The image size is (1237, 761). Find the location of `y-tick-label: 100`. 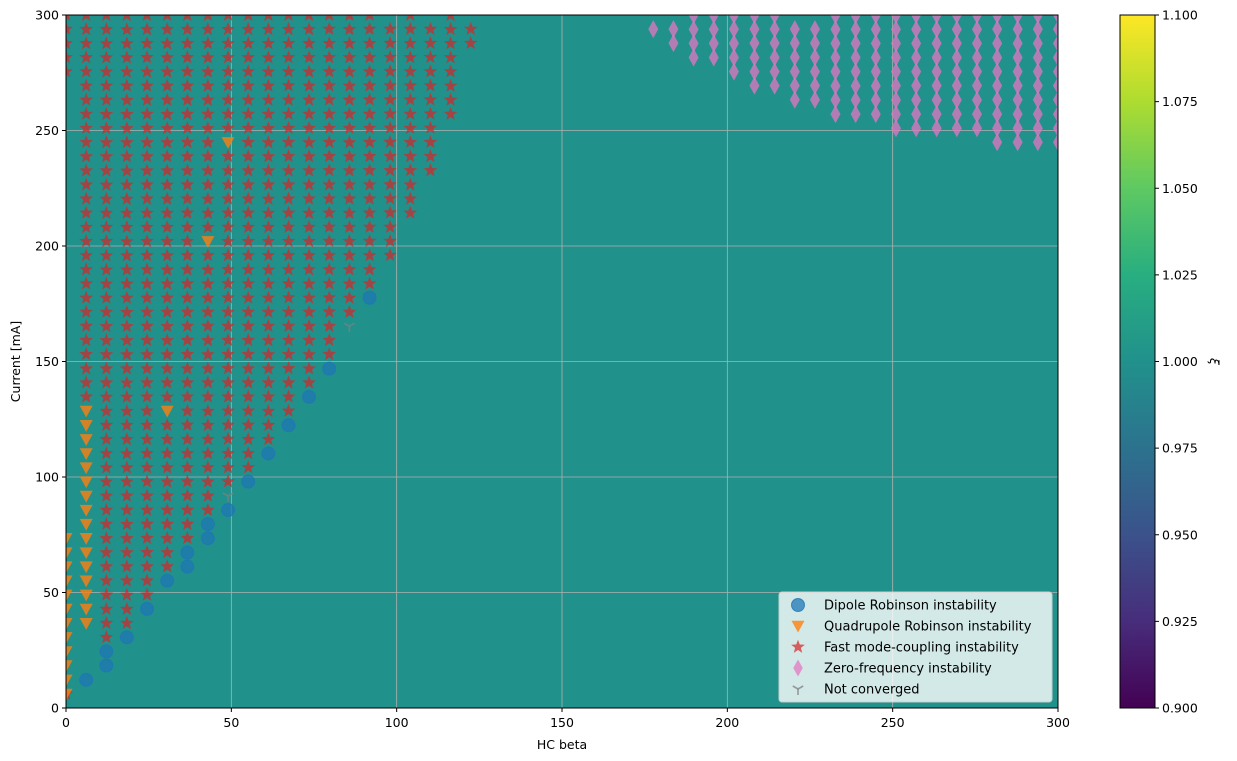

y-tick-label: 100 is located at coordinates (47, 477).